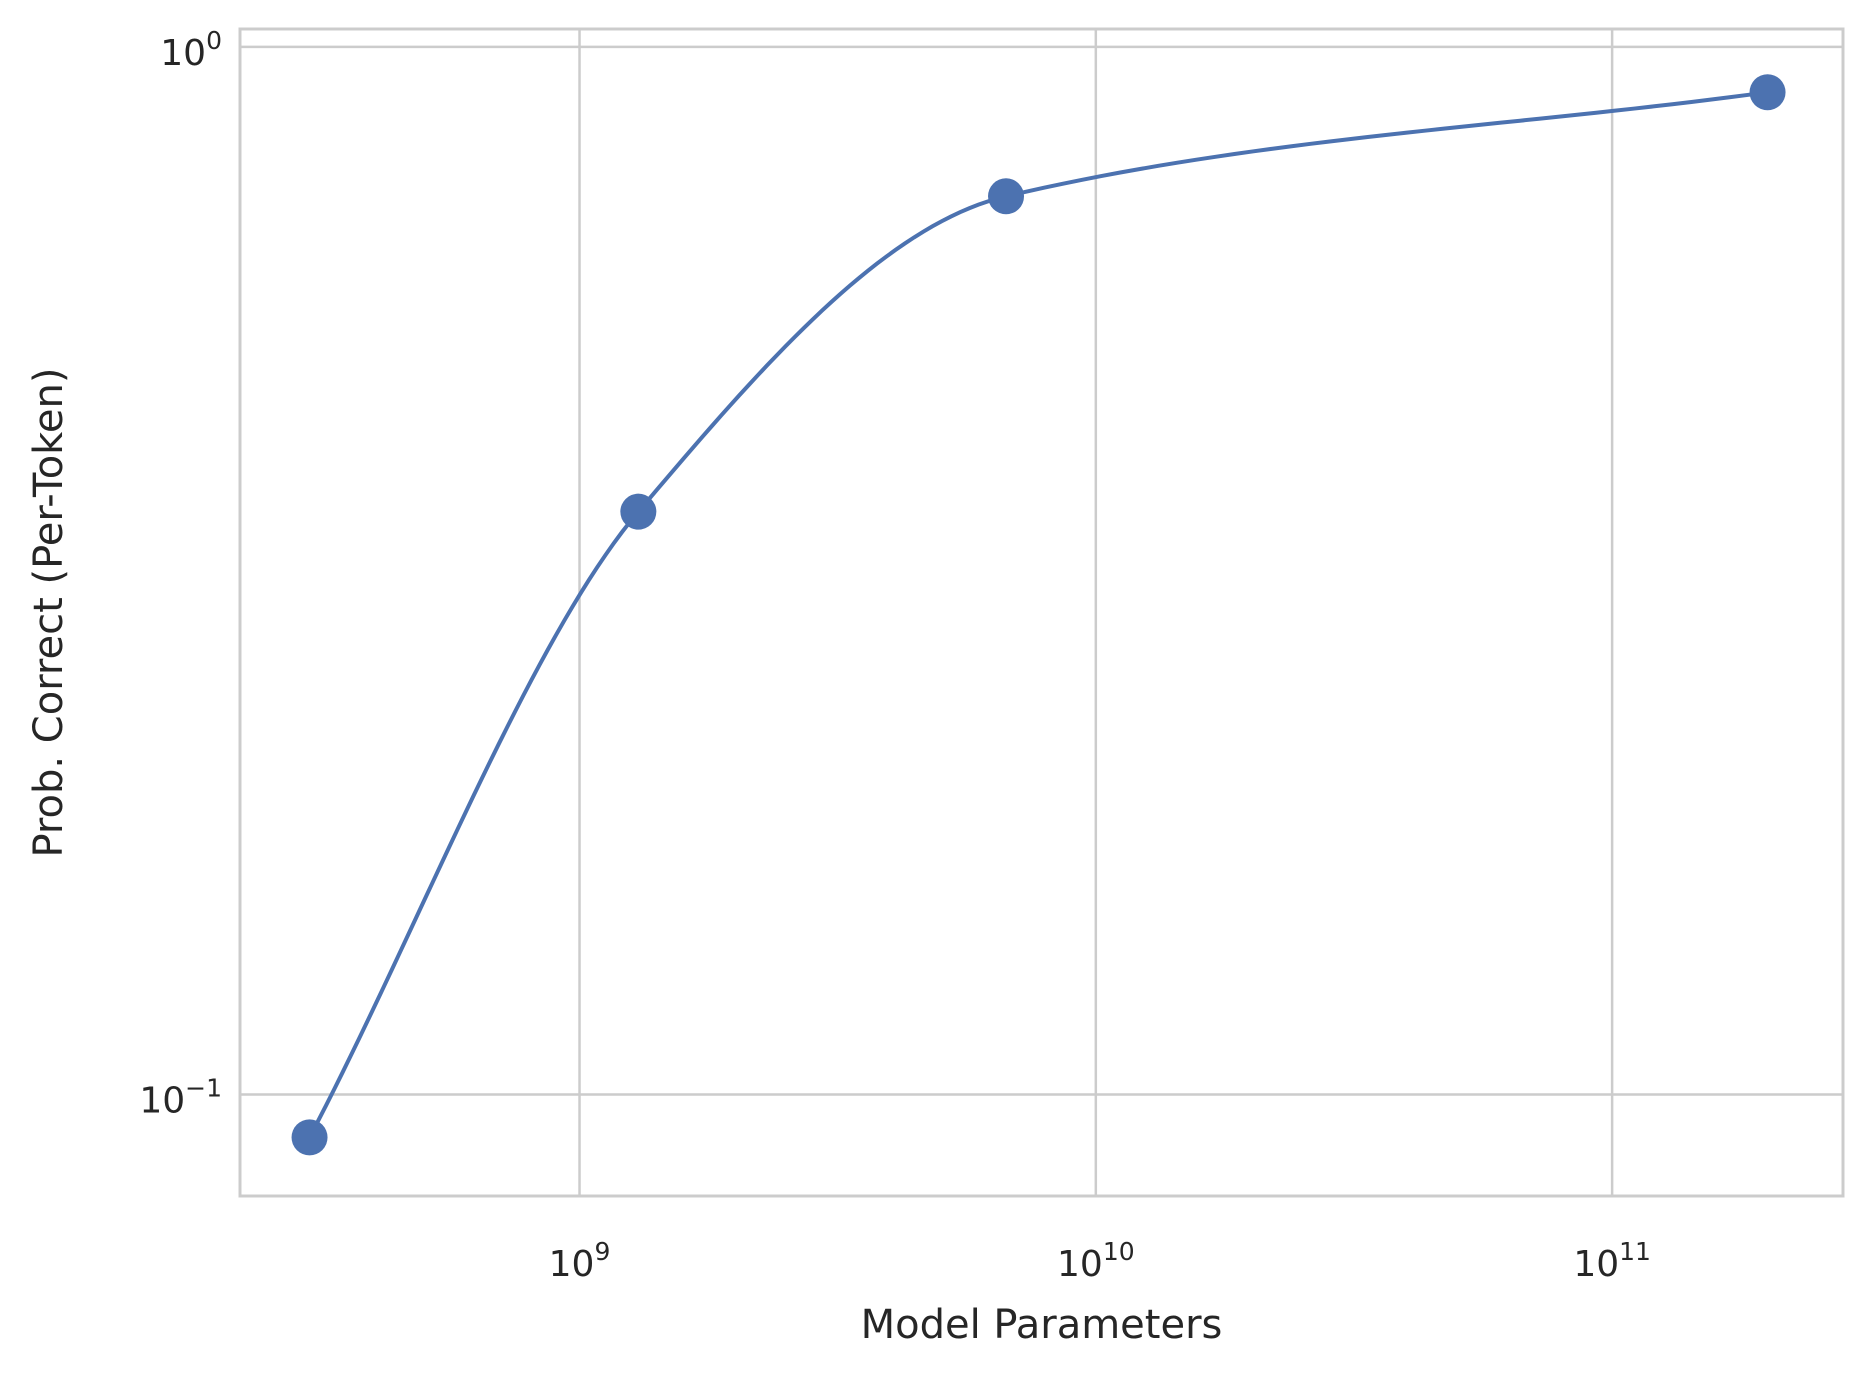 This screenshot has width=1862, height=1373. What do you see at coordinates (1096, 1261) in the screenshot?
I see `x-tick-label-1: 1010` at bounding box center [1096, 1261].